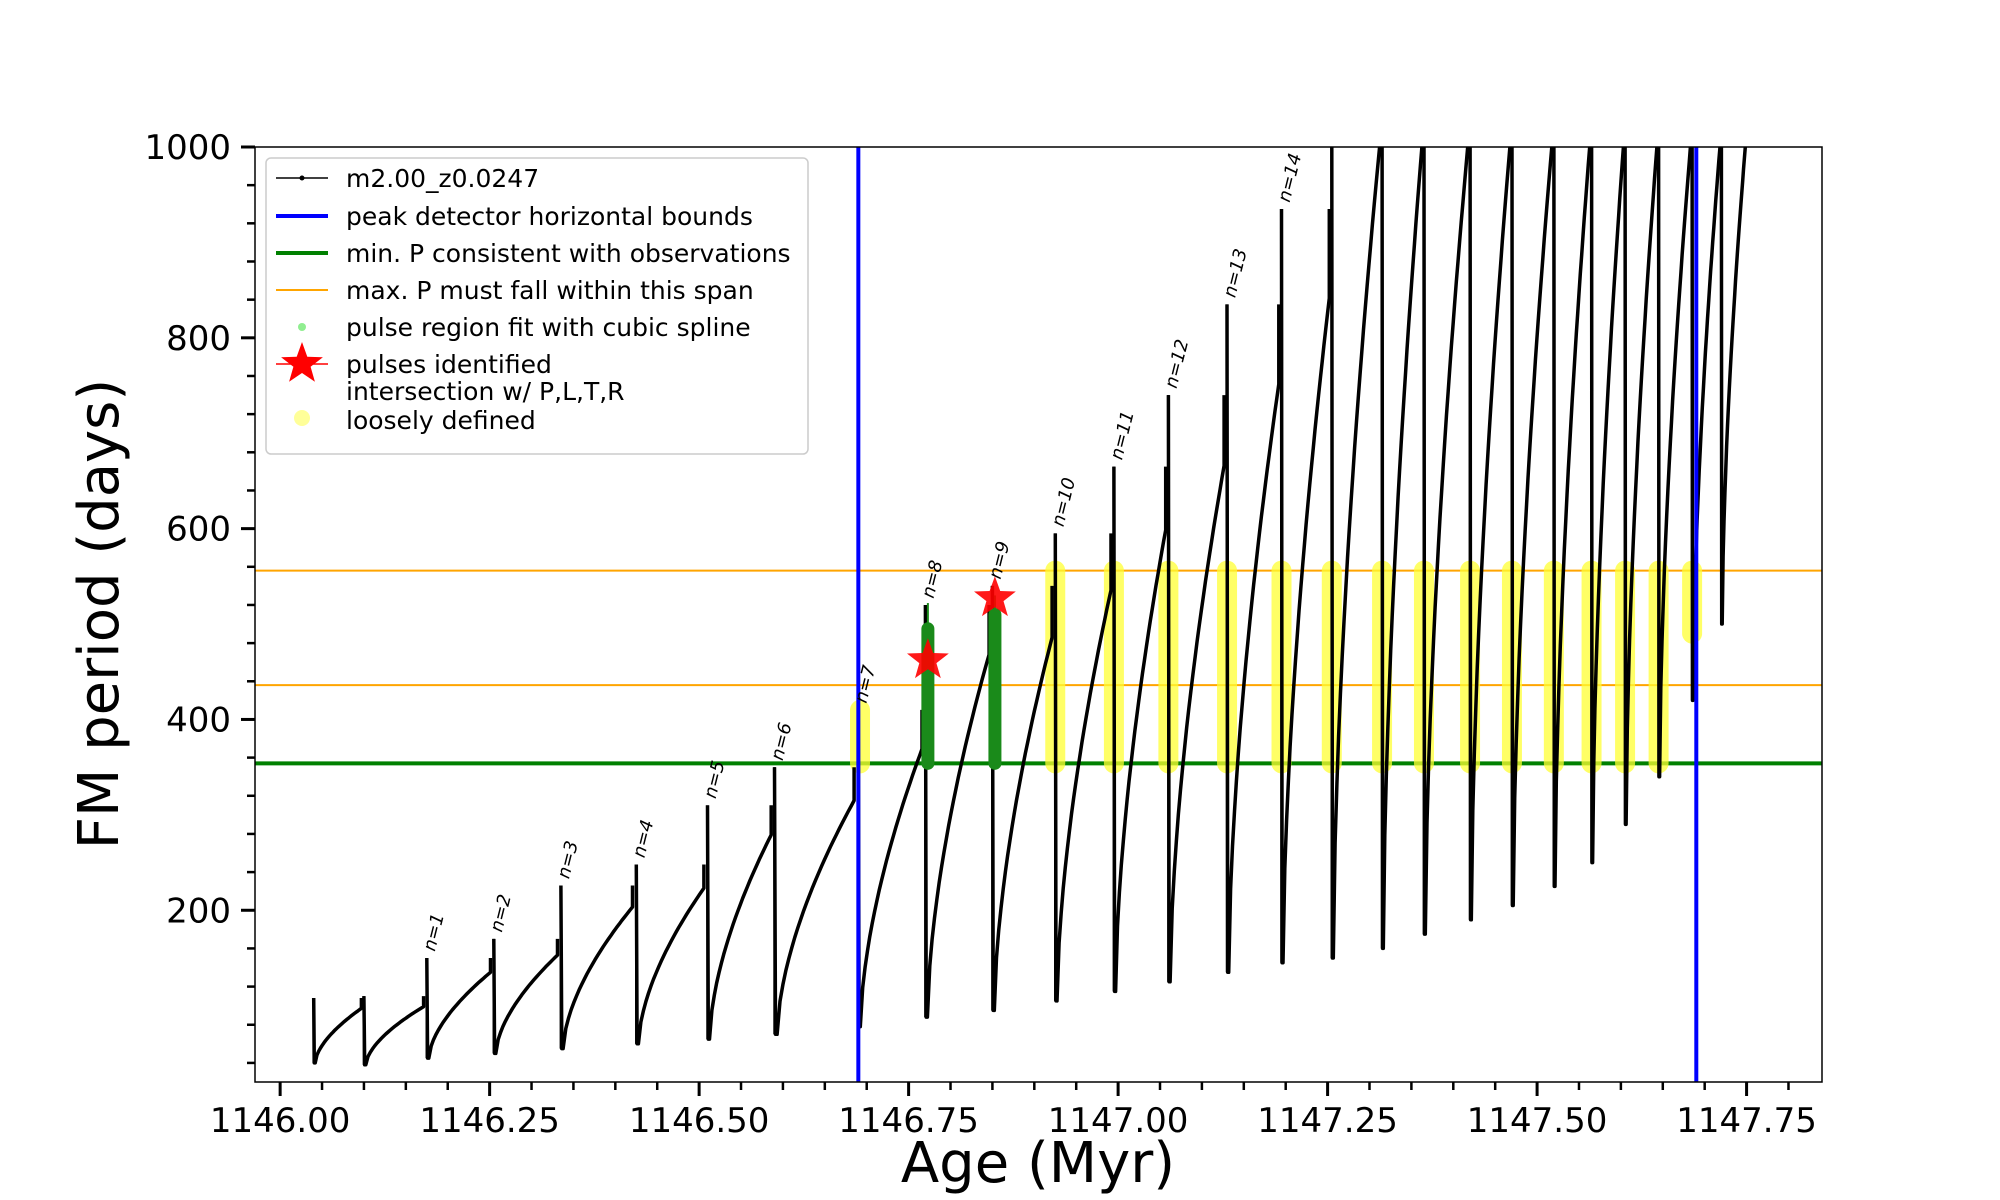  I want to click on x-tick-label-4: 1146.75, so click(908, 1121).